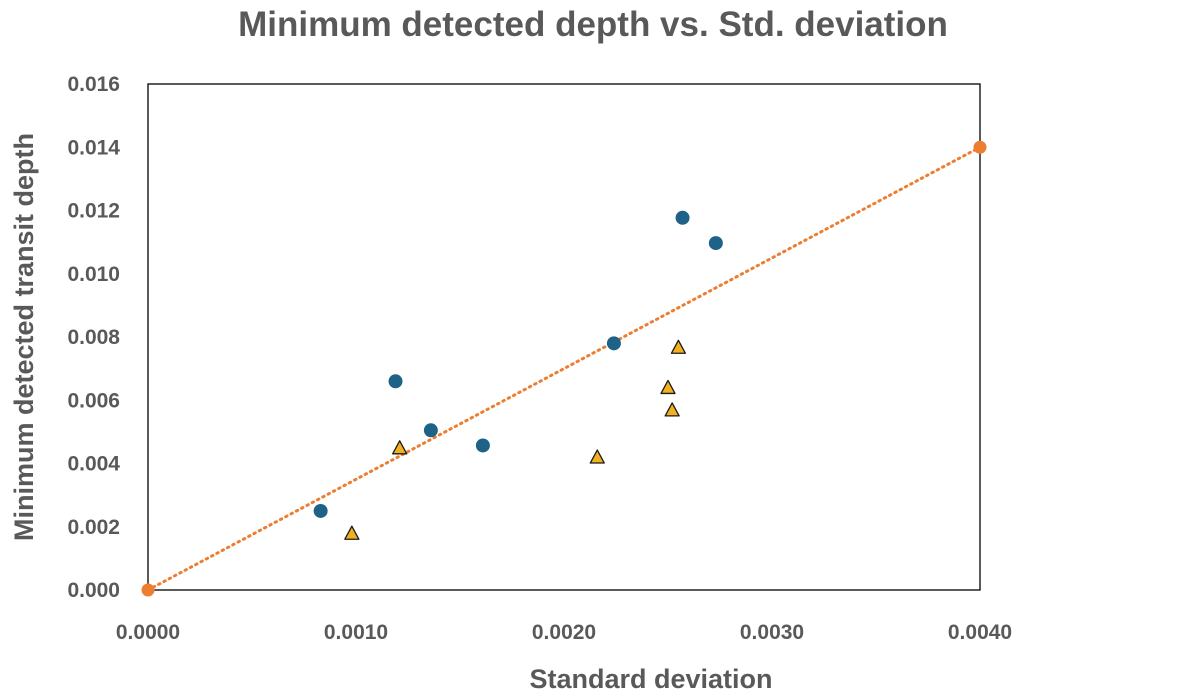 This screenshot has width=1200, height=697. What do you see at coordinates (93, 147) in the screenshot?
I see `y-tick-label: 0.014` at bounding box center [93, 147].